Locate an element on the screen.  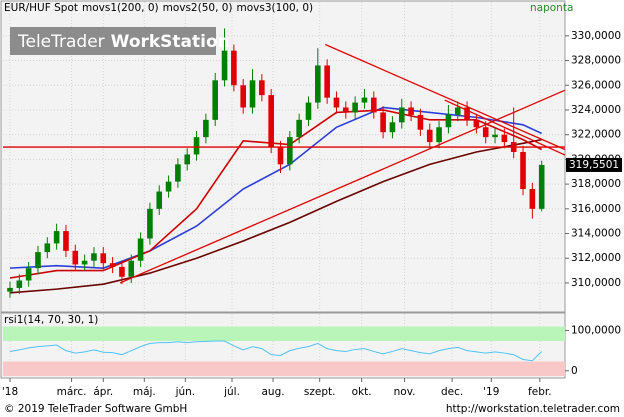
y-tick-label: 310,0000 is located at coordinates (596, 283).